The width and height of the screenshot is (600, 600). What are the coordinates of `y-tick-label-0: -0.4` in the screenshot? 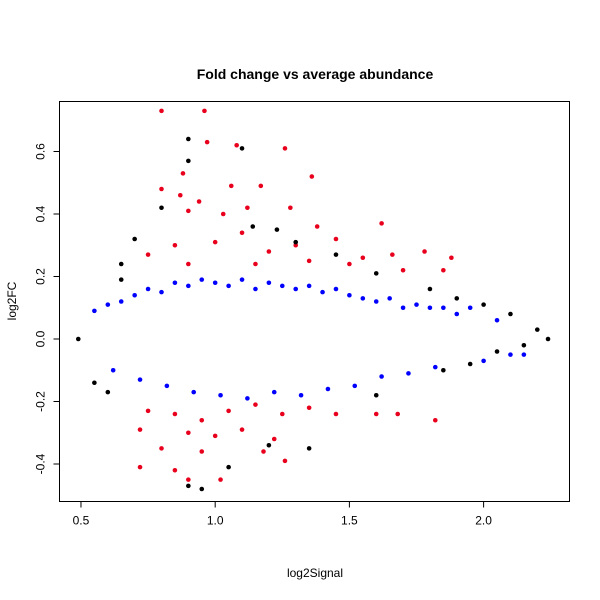 It's located at (41, 463).